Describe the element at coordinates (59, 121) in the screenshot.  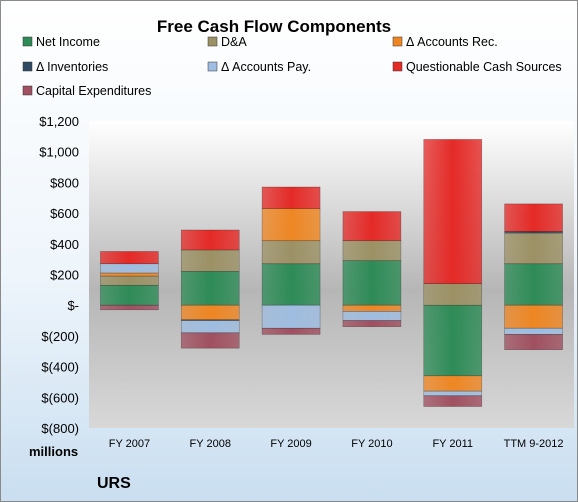
I see `y-tick-label: $1,200` at that location.